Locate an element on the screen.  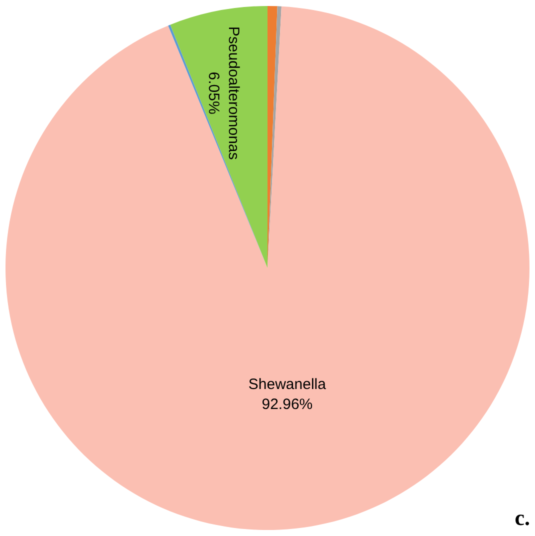
slice-label: Shewanella is located at coordinates (287, 385).